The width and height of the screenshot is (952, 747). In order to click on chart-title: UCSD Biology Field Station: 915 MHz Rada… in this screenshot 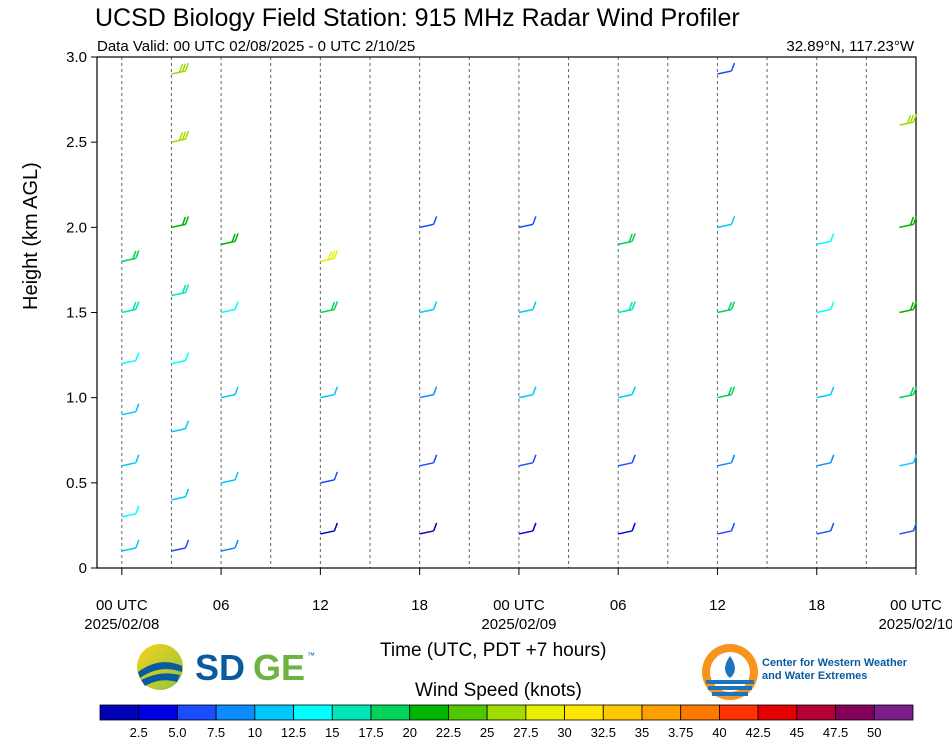, I will do `click(417, 18)`.